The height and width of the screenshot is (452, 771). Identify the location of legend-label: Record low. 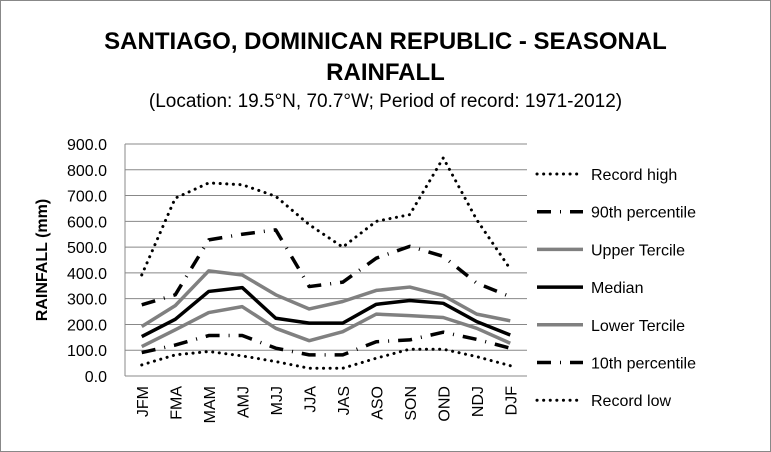
(631, 401).